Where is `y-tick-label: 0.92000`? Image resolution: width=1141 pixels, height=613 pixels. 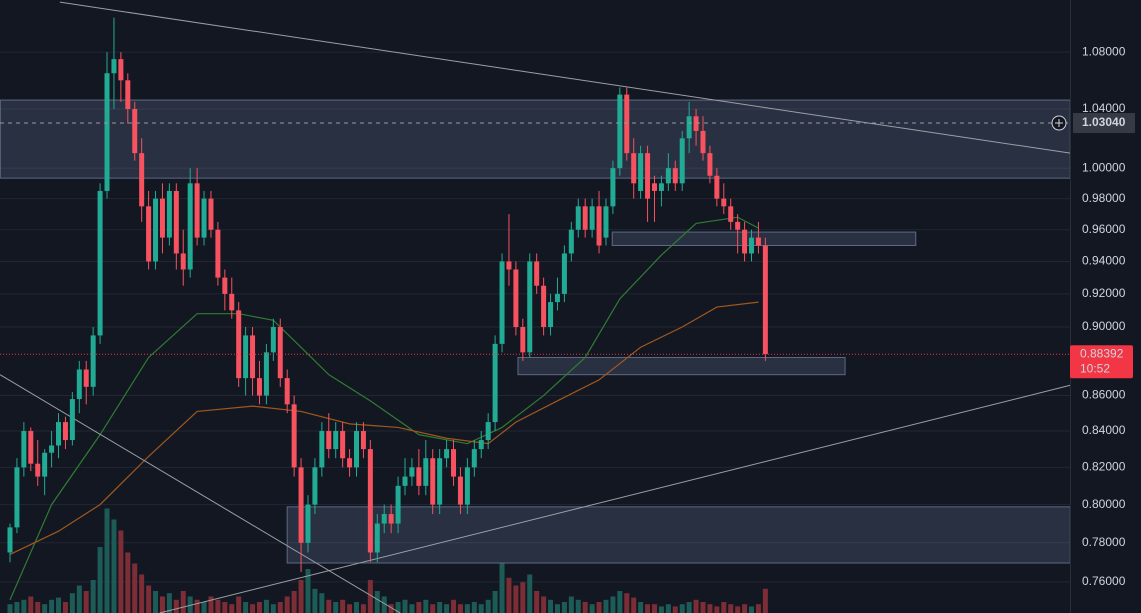 y-tick-label: 0.92000 is located at coordinates (1104, 293).